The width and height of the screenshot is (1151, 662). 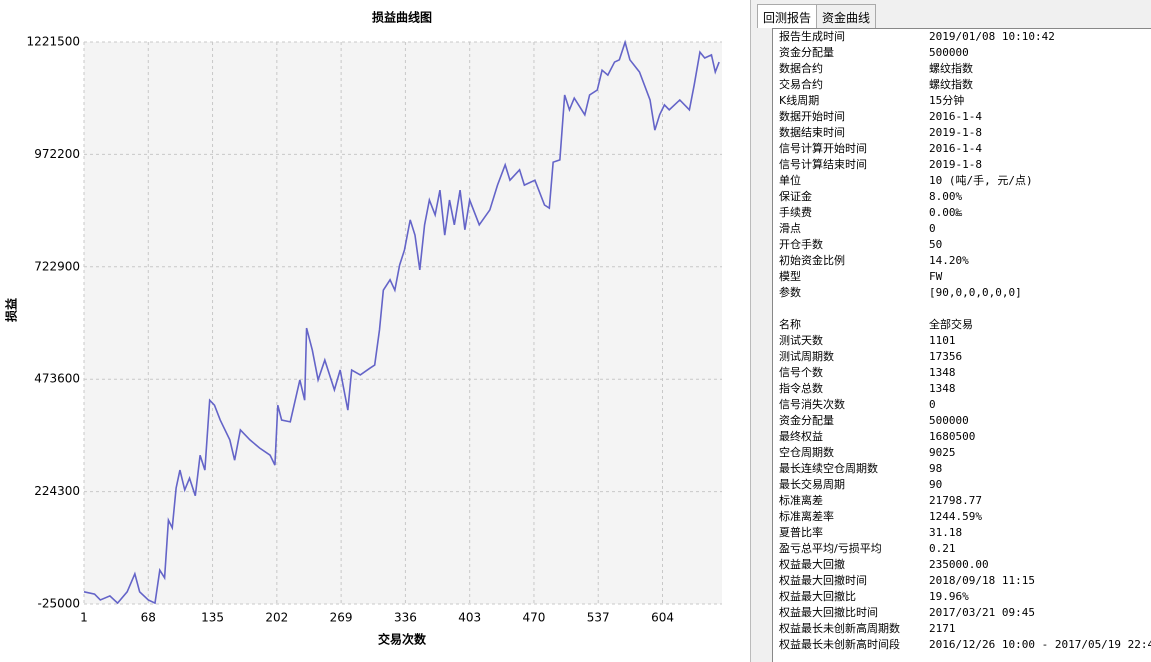 I want to click on x-tick-label: 202, so click(x=276, y=618).